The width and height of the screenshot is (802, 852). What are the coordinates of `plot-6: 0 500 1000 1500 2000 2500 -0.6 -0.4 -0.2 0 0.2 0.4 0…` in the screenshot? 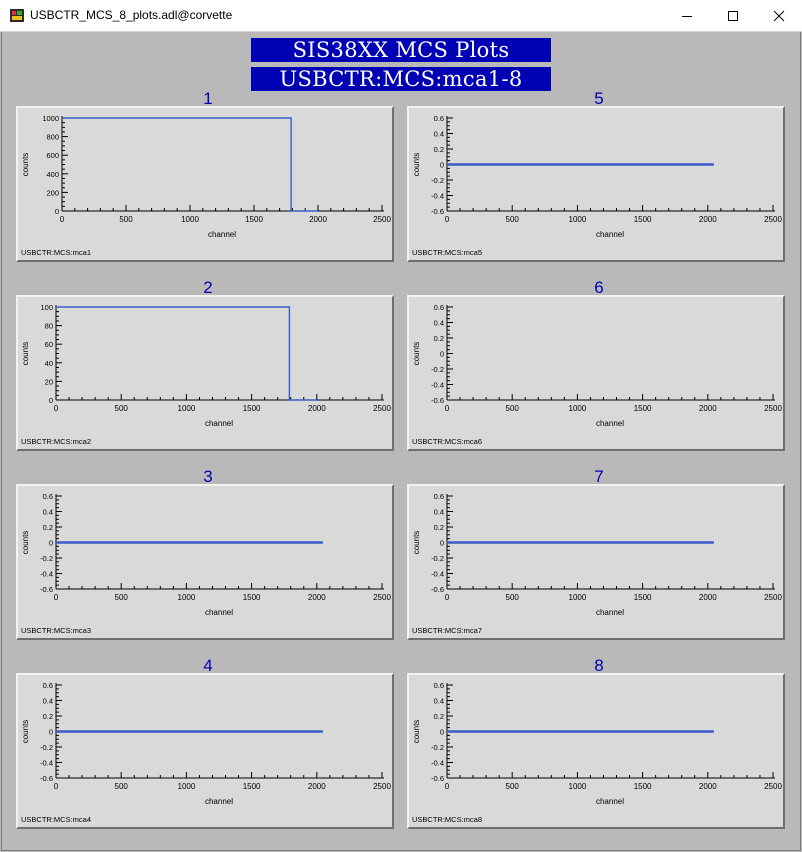 It's located at (596, 373).